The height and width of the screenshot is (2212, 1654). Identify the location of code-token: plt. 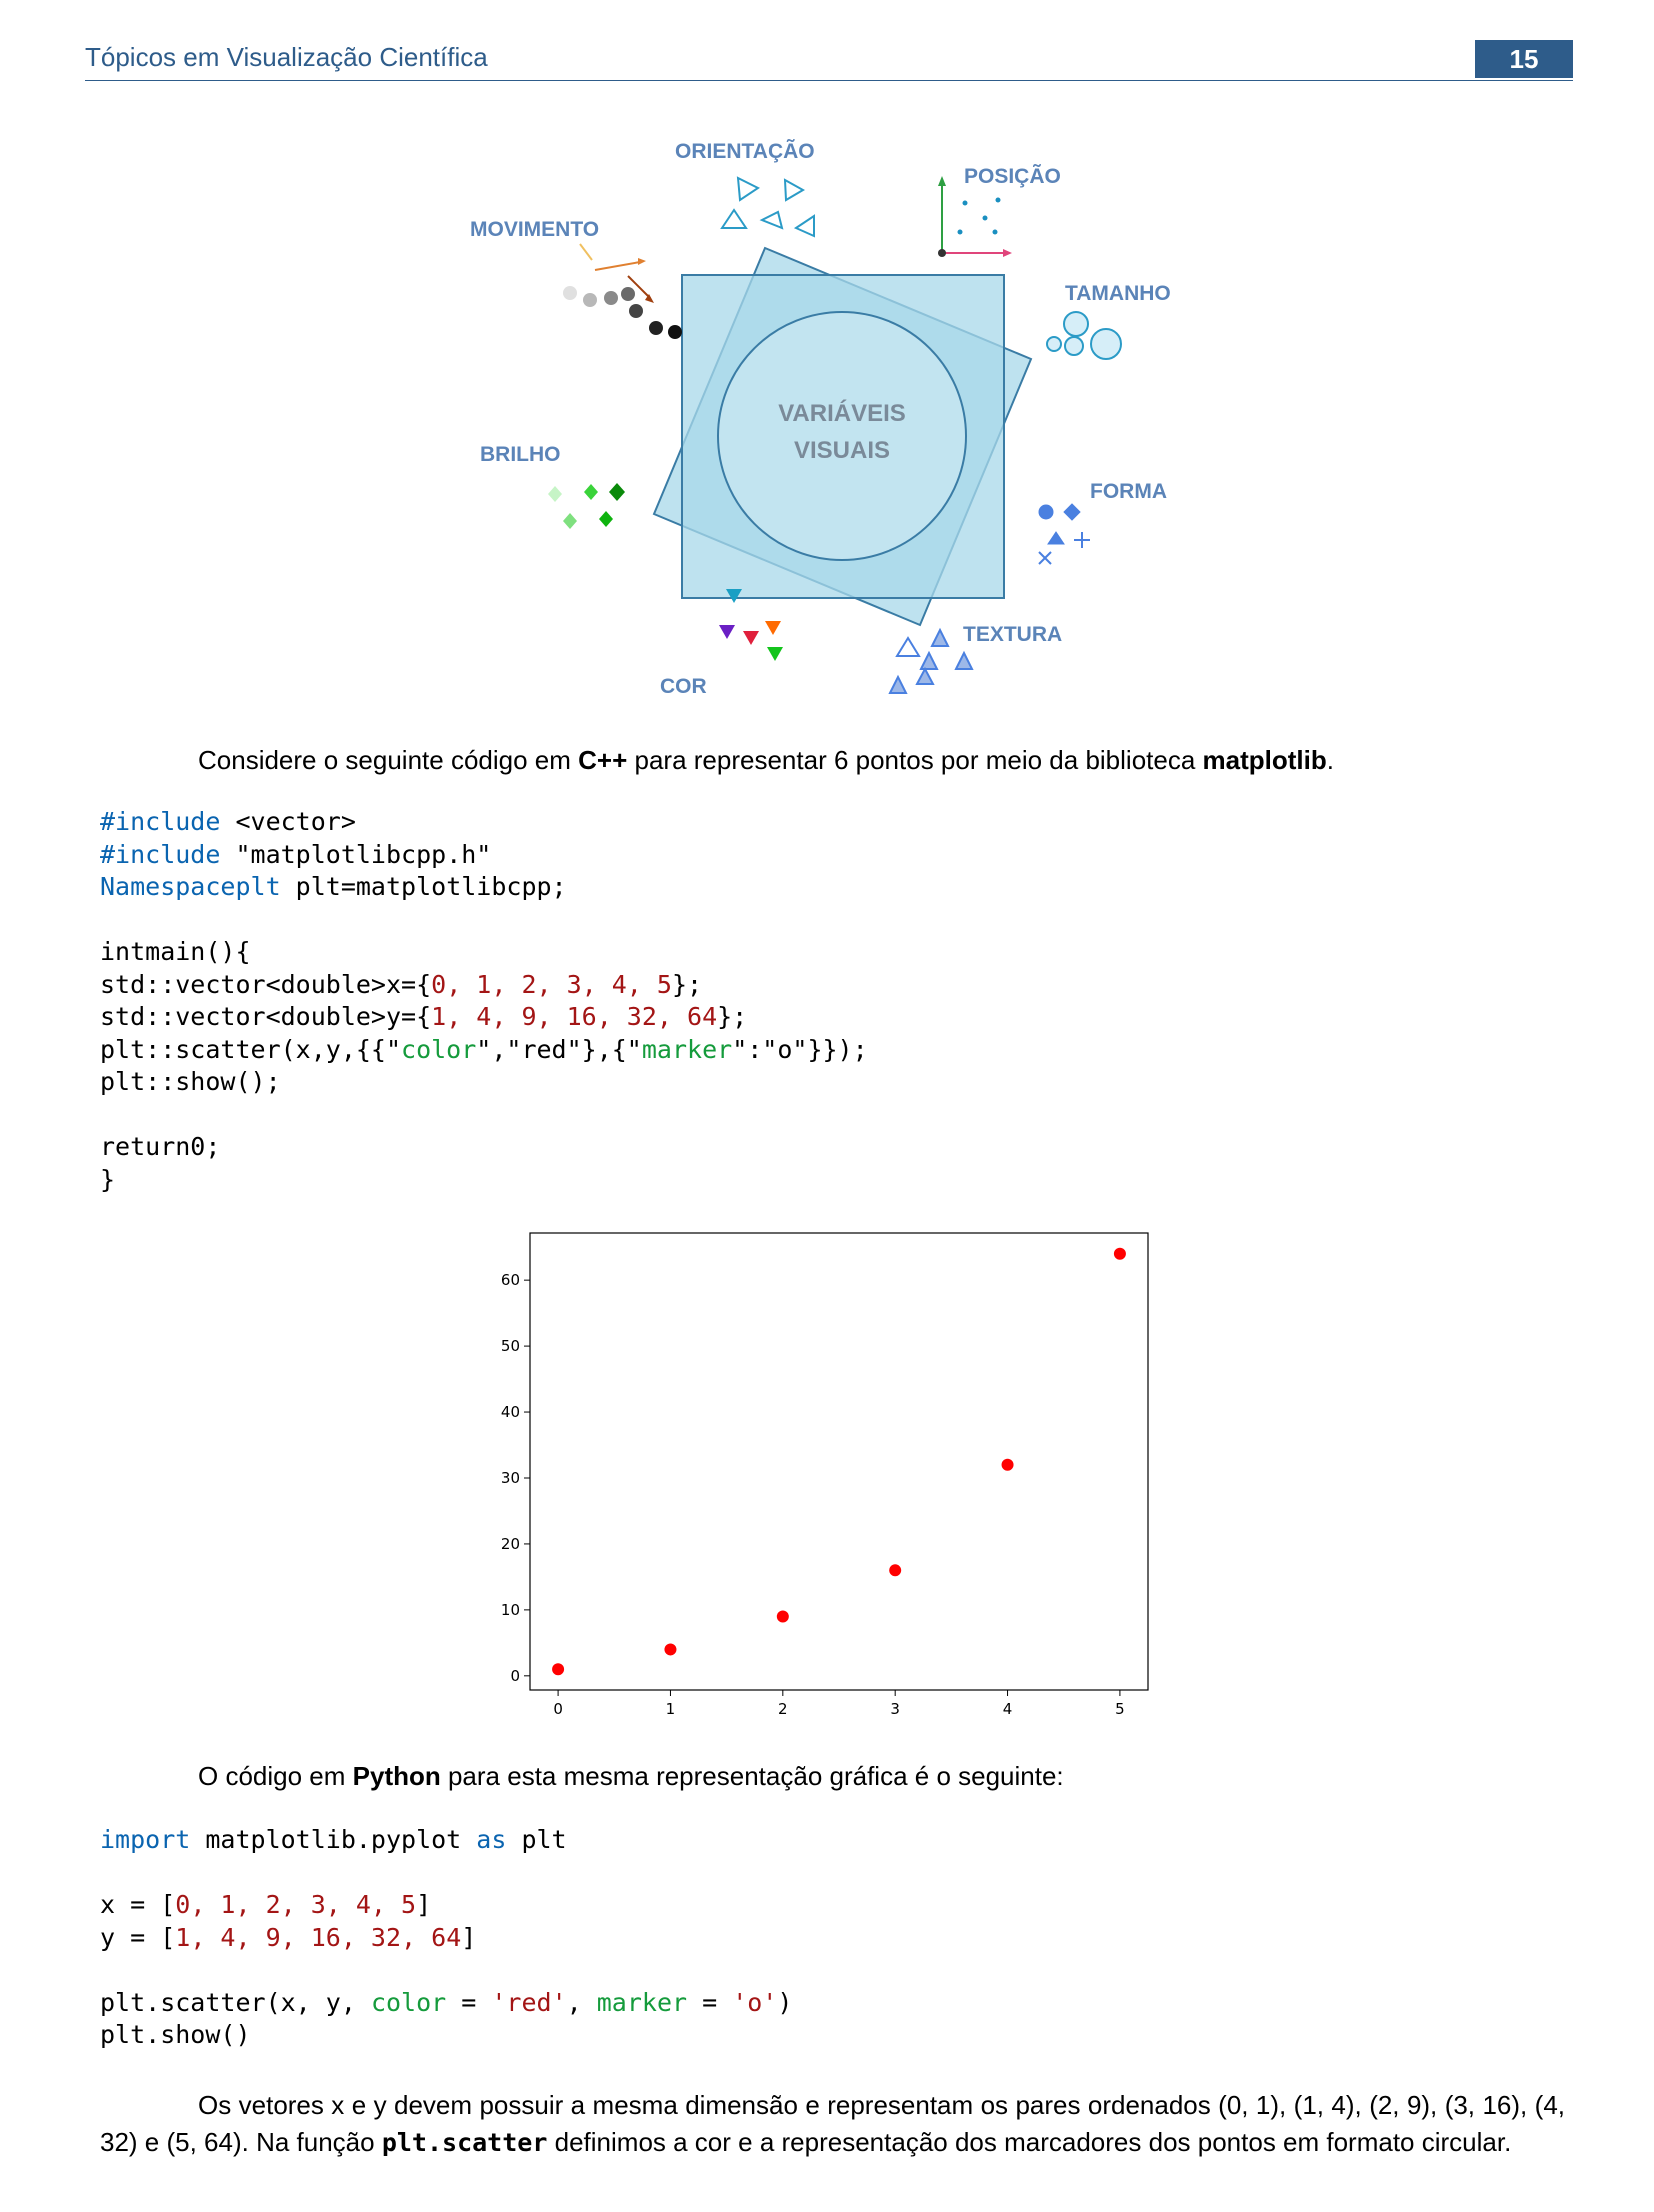
(536, 1839).